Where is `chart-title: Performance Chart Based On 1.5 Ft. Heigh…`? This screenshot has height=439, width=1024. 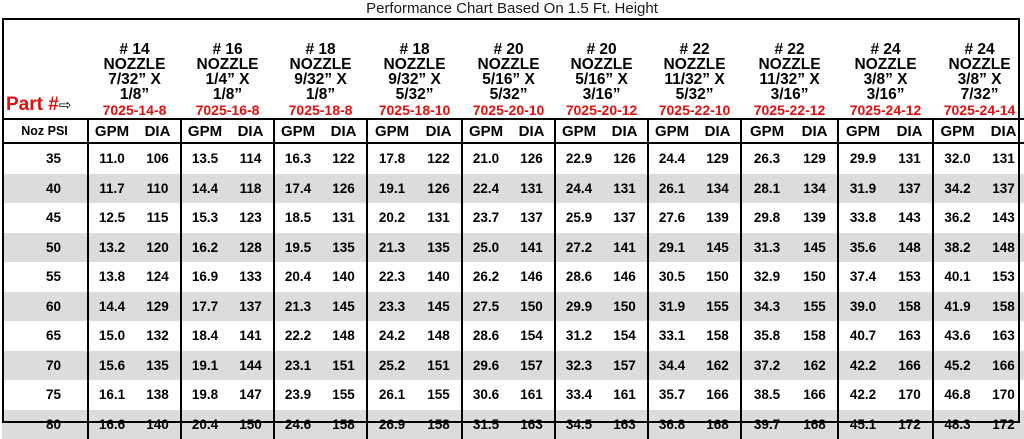
chart-title: Performance Chart Based On 1.5 Ft. Heigh… is located at coordinates (512, 9).